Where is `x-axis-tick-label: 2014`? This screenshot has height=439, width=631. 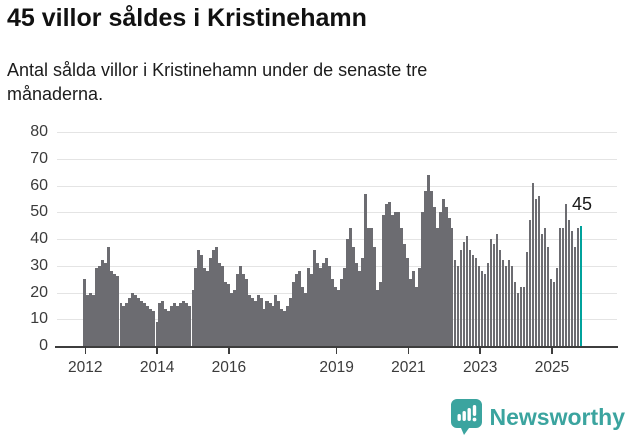 x-axis-tick-label: 2014 is located at coordinates (157, 367).